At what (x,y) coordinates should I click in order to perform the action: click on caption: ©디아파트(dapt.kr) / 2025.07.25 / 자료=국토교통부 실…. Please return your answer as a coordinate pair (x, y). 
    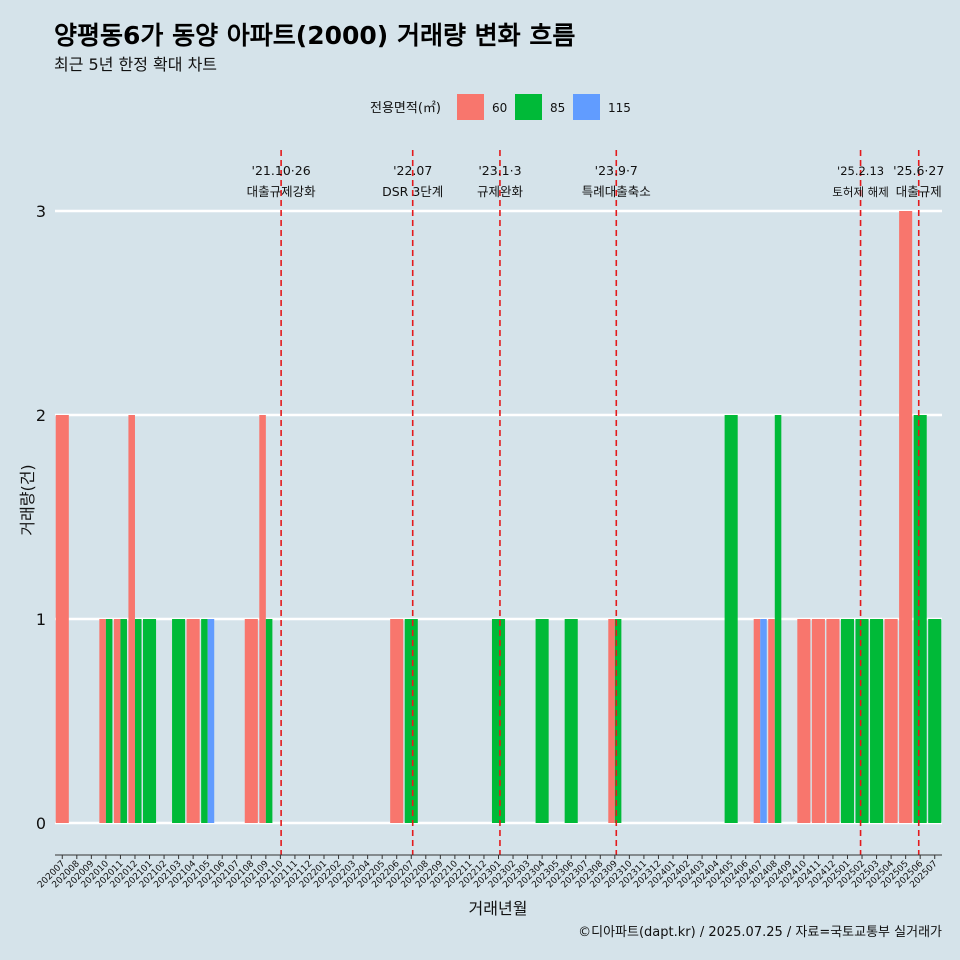
    Looking at the image, I should click on (760, 932).